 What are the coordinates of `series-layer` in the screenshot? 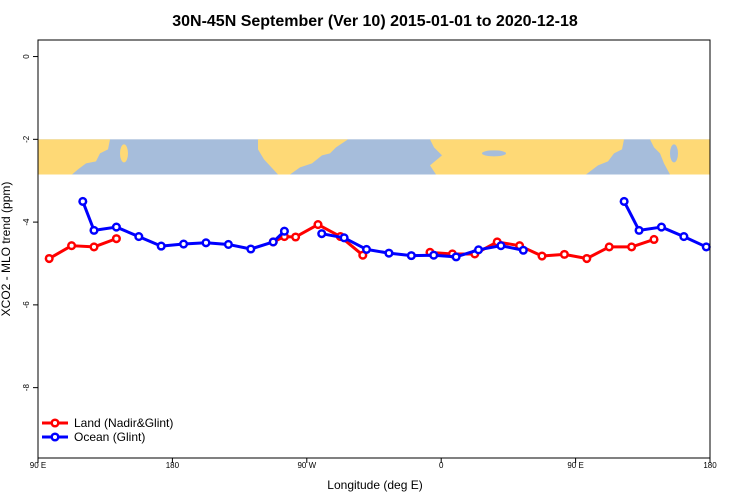 It's located at (377, 230).